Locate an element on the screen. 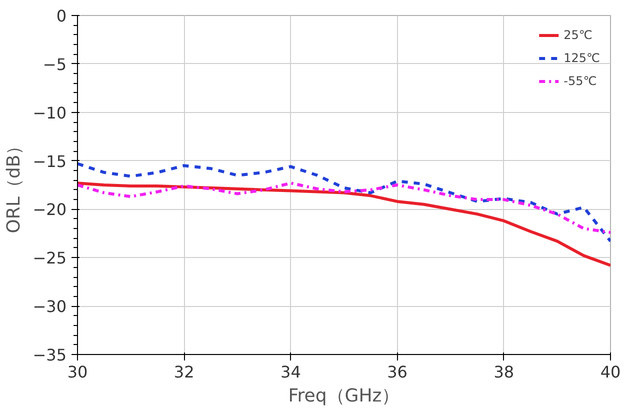 The height and width of the screenshot is (409, 628). y-tick-label: −30 is located at coordinates (49, 306).